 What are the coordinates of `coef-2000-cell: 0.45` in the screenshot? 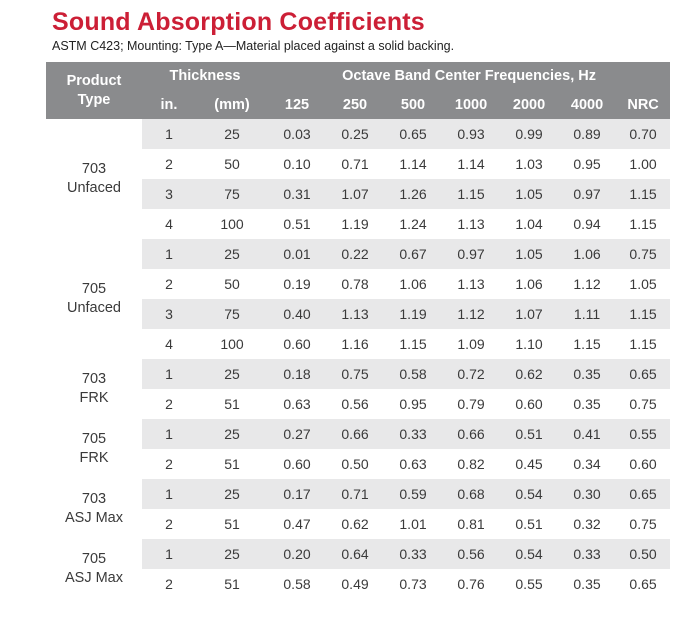 It's located at (529, 464).